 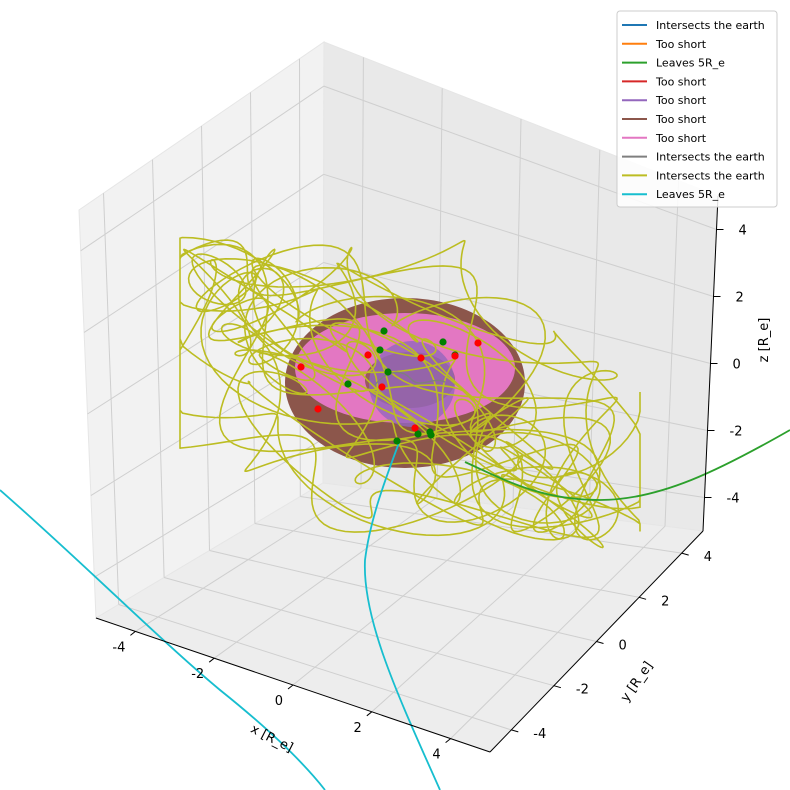 I want to click on y-axis-label: y [R_e], so click(x=637, y=682).